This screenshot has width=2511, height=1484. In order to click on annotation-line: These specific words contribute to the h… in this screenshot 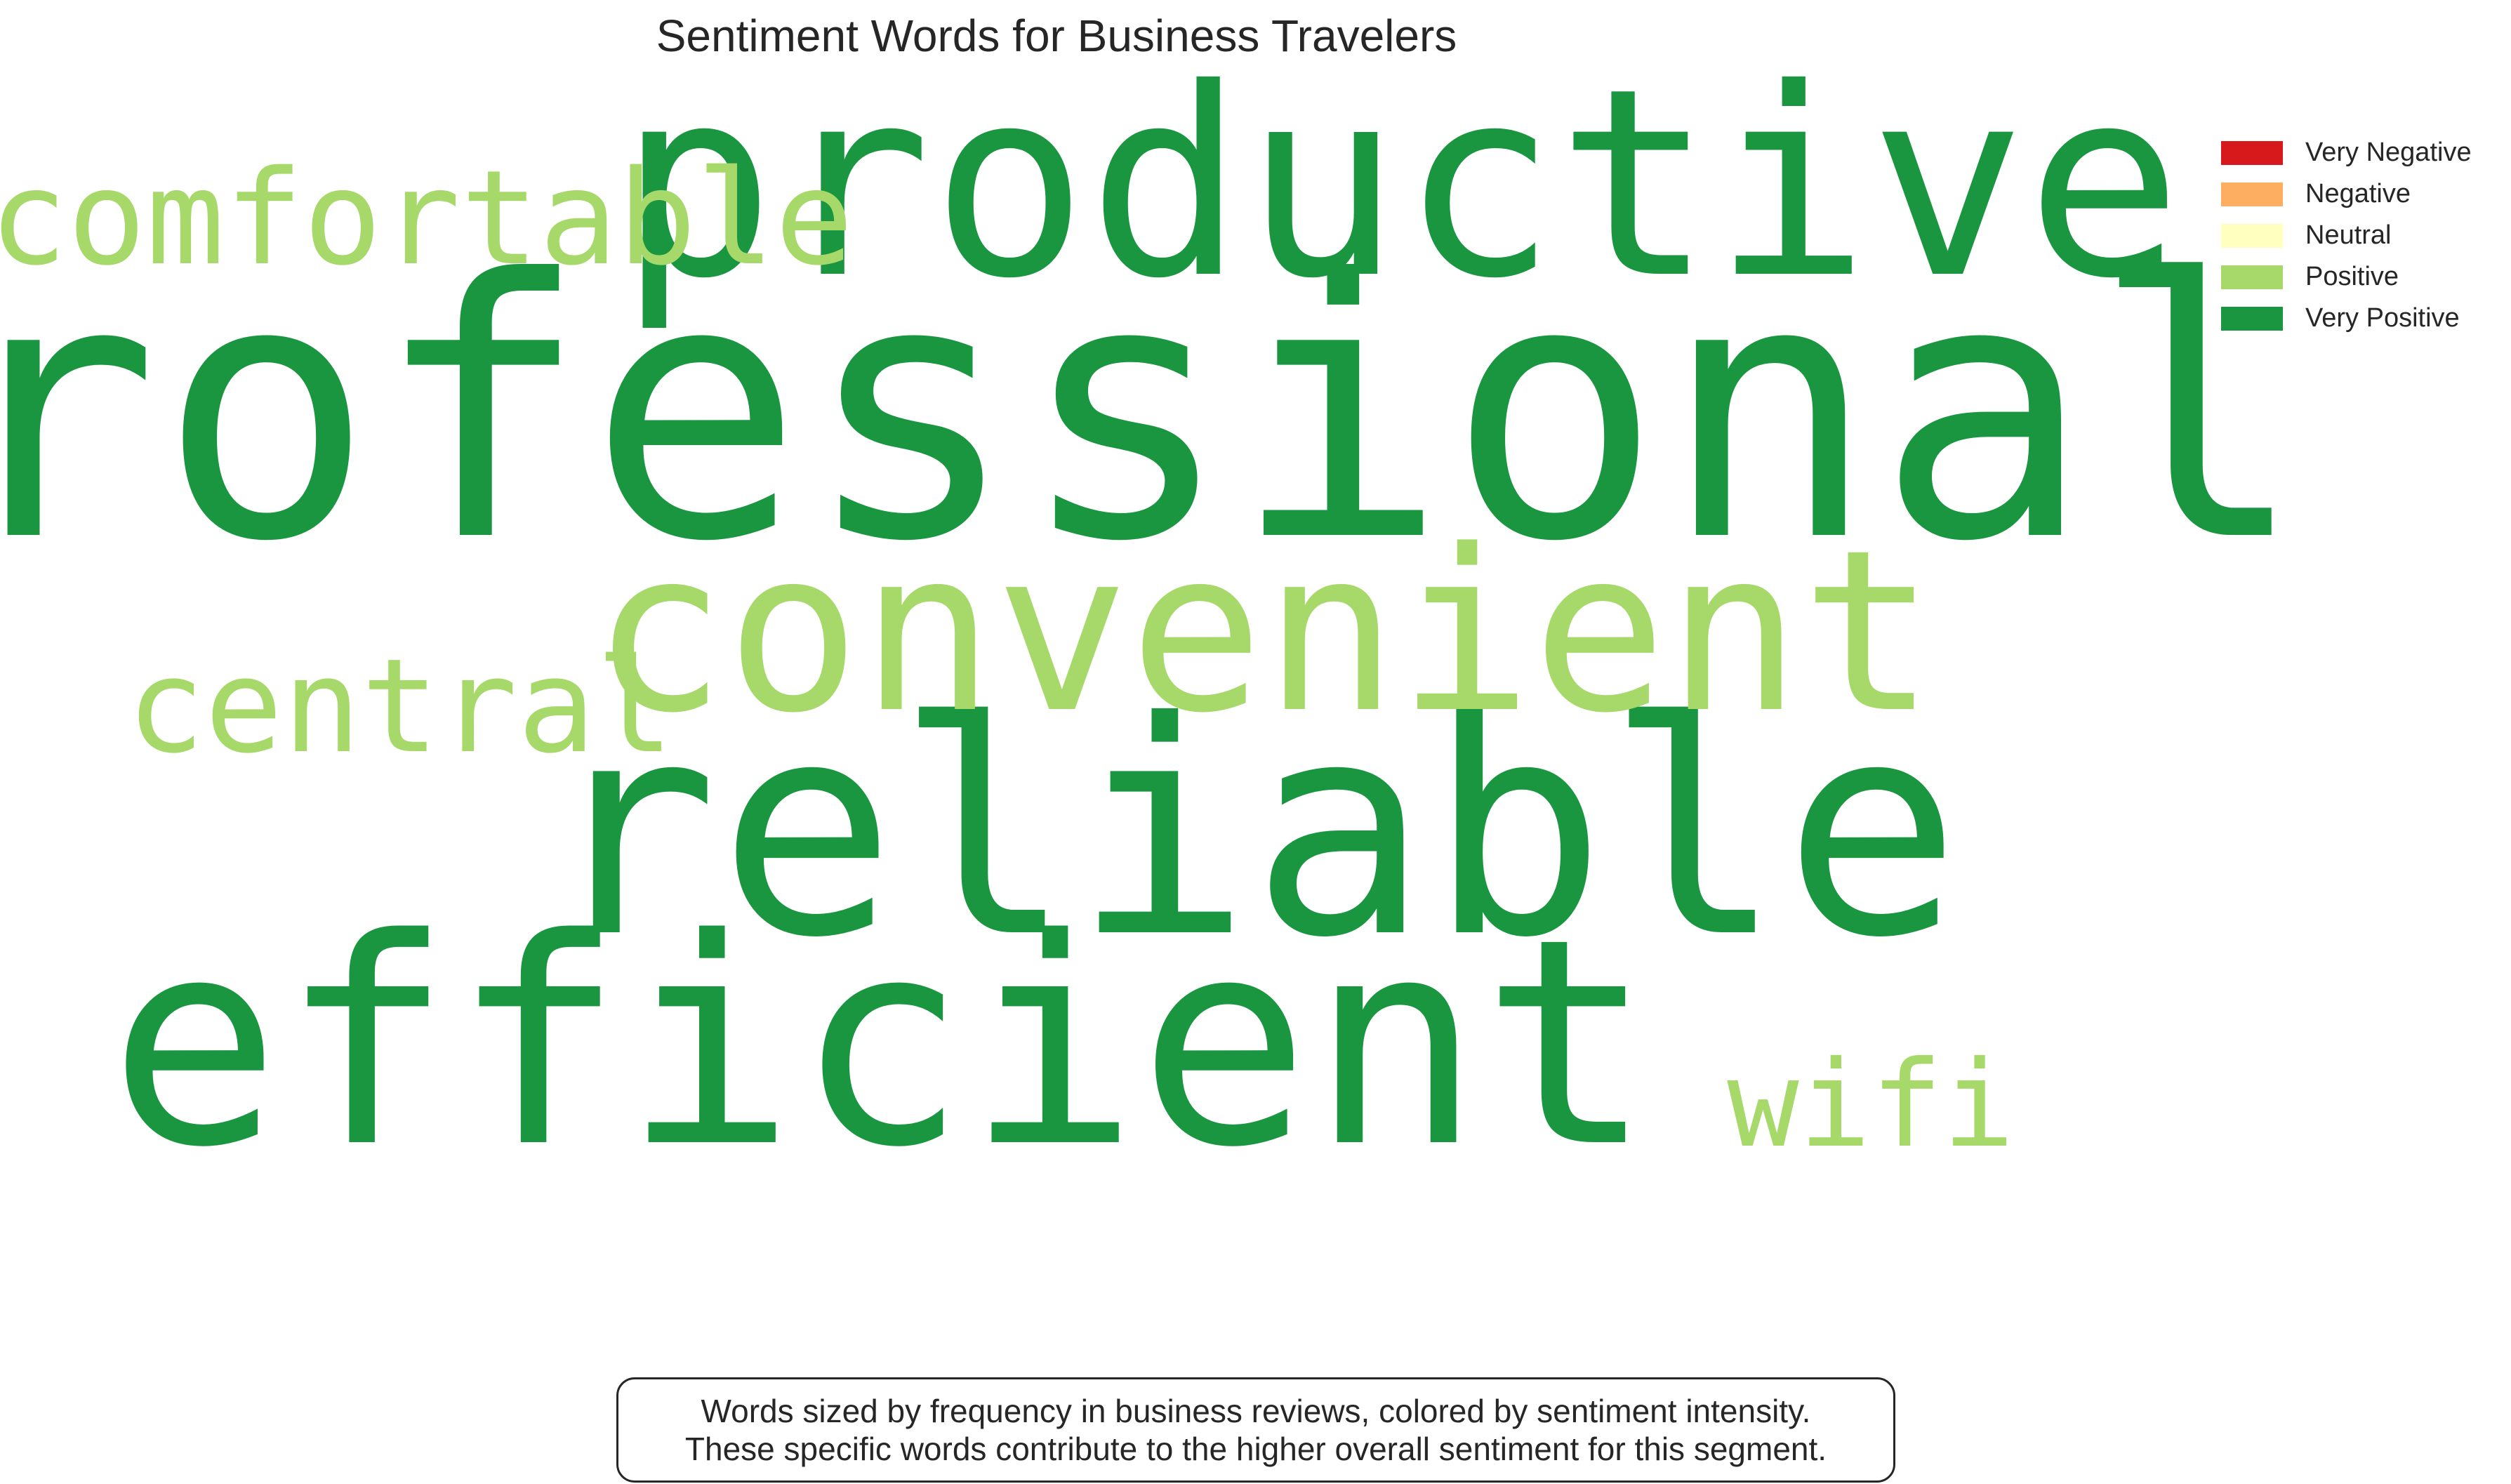, I will do `click(1255, 1449)`.